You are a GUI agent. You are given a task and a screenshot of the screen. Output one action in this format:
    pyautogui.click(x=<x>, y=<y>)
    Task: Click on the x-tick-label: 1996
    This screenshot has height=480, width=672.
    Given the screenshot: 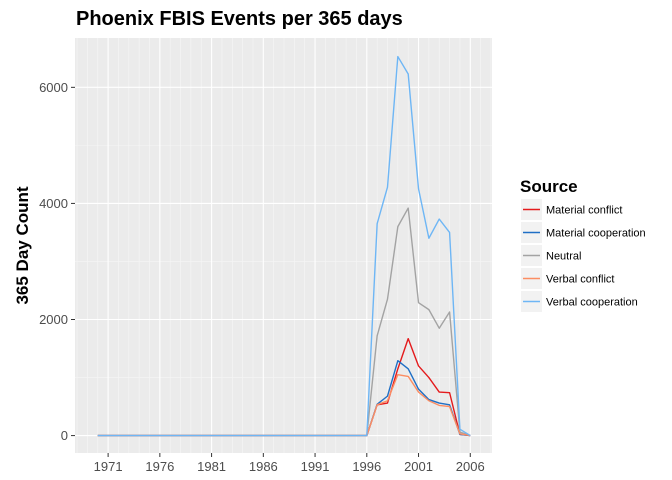 What is the action you would take?
    pyautogui.click(x=366, y=466)
    